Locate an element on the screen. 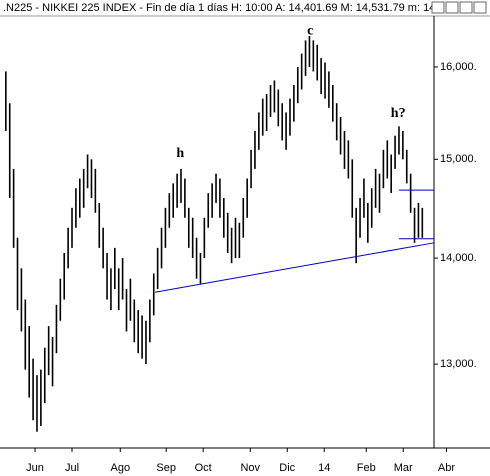 This screenshot has height=476, width=490. x-tick-label: Nov is located at coordinates (250, 468).